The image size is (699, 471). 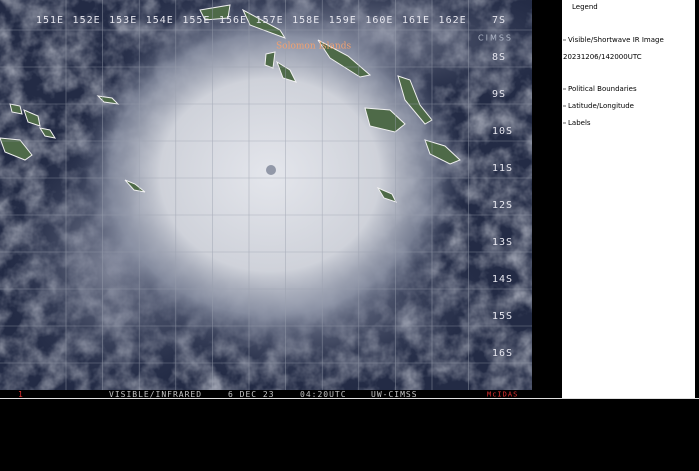 What do you see at coordinates (616, 40) in the screenshot?
I see `legend-item: Visible/Shortwave IR Image` at bounding box center [616, 40].